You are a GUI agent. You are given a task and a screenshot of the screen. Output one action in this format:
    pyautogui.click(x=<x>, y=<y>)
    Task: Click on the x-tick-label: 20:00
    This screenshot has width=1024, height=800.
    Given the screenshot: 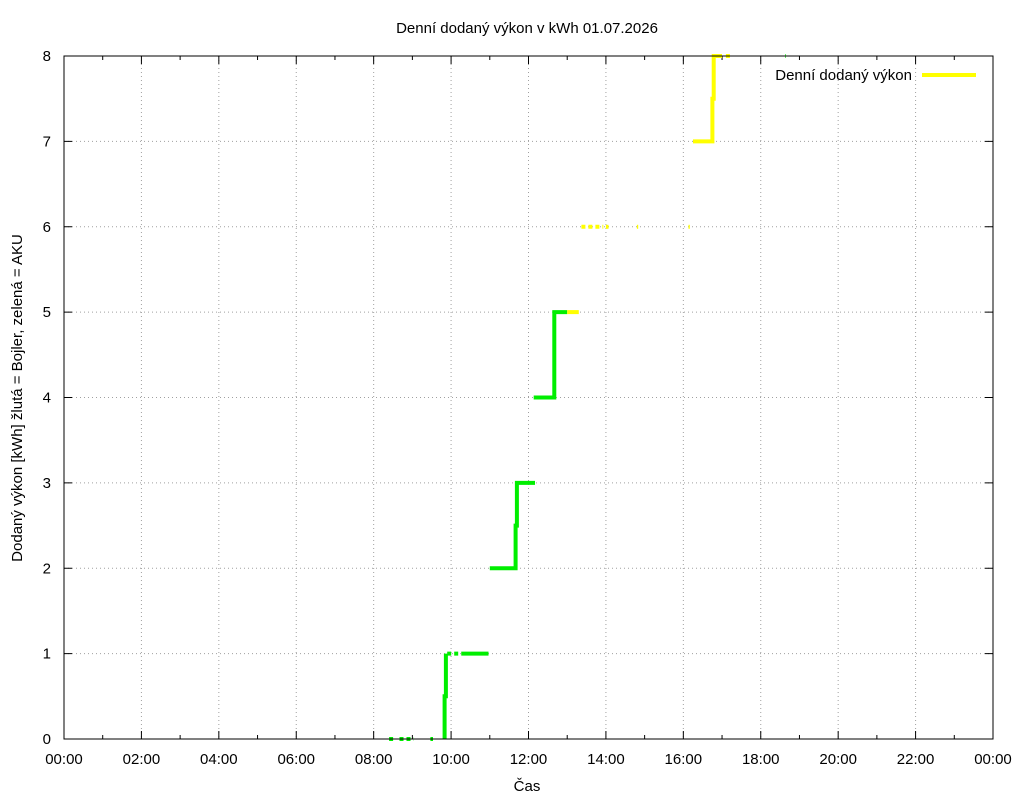 What is the action you would take?
    pyautogui.click(x=838, y=759)
    